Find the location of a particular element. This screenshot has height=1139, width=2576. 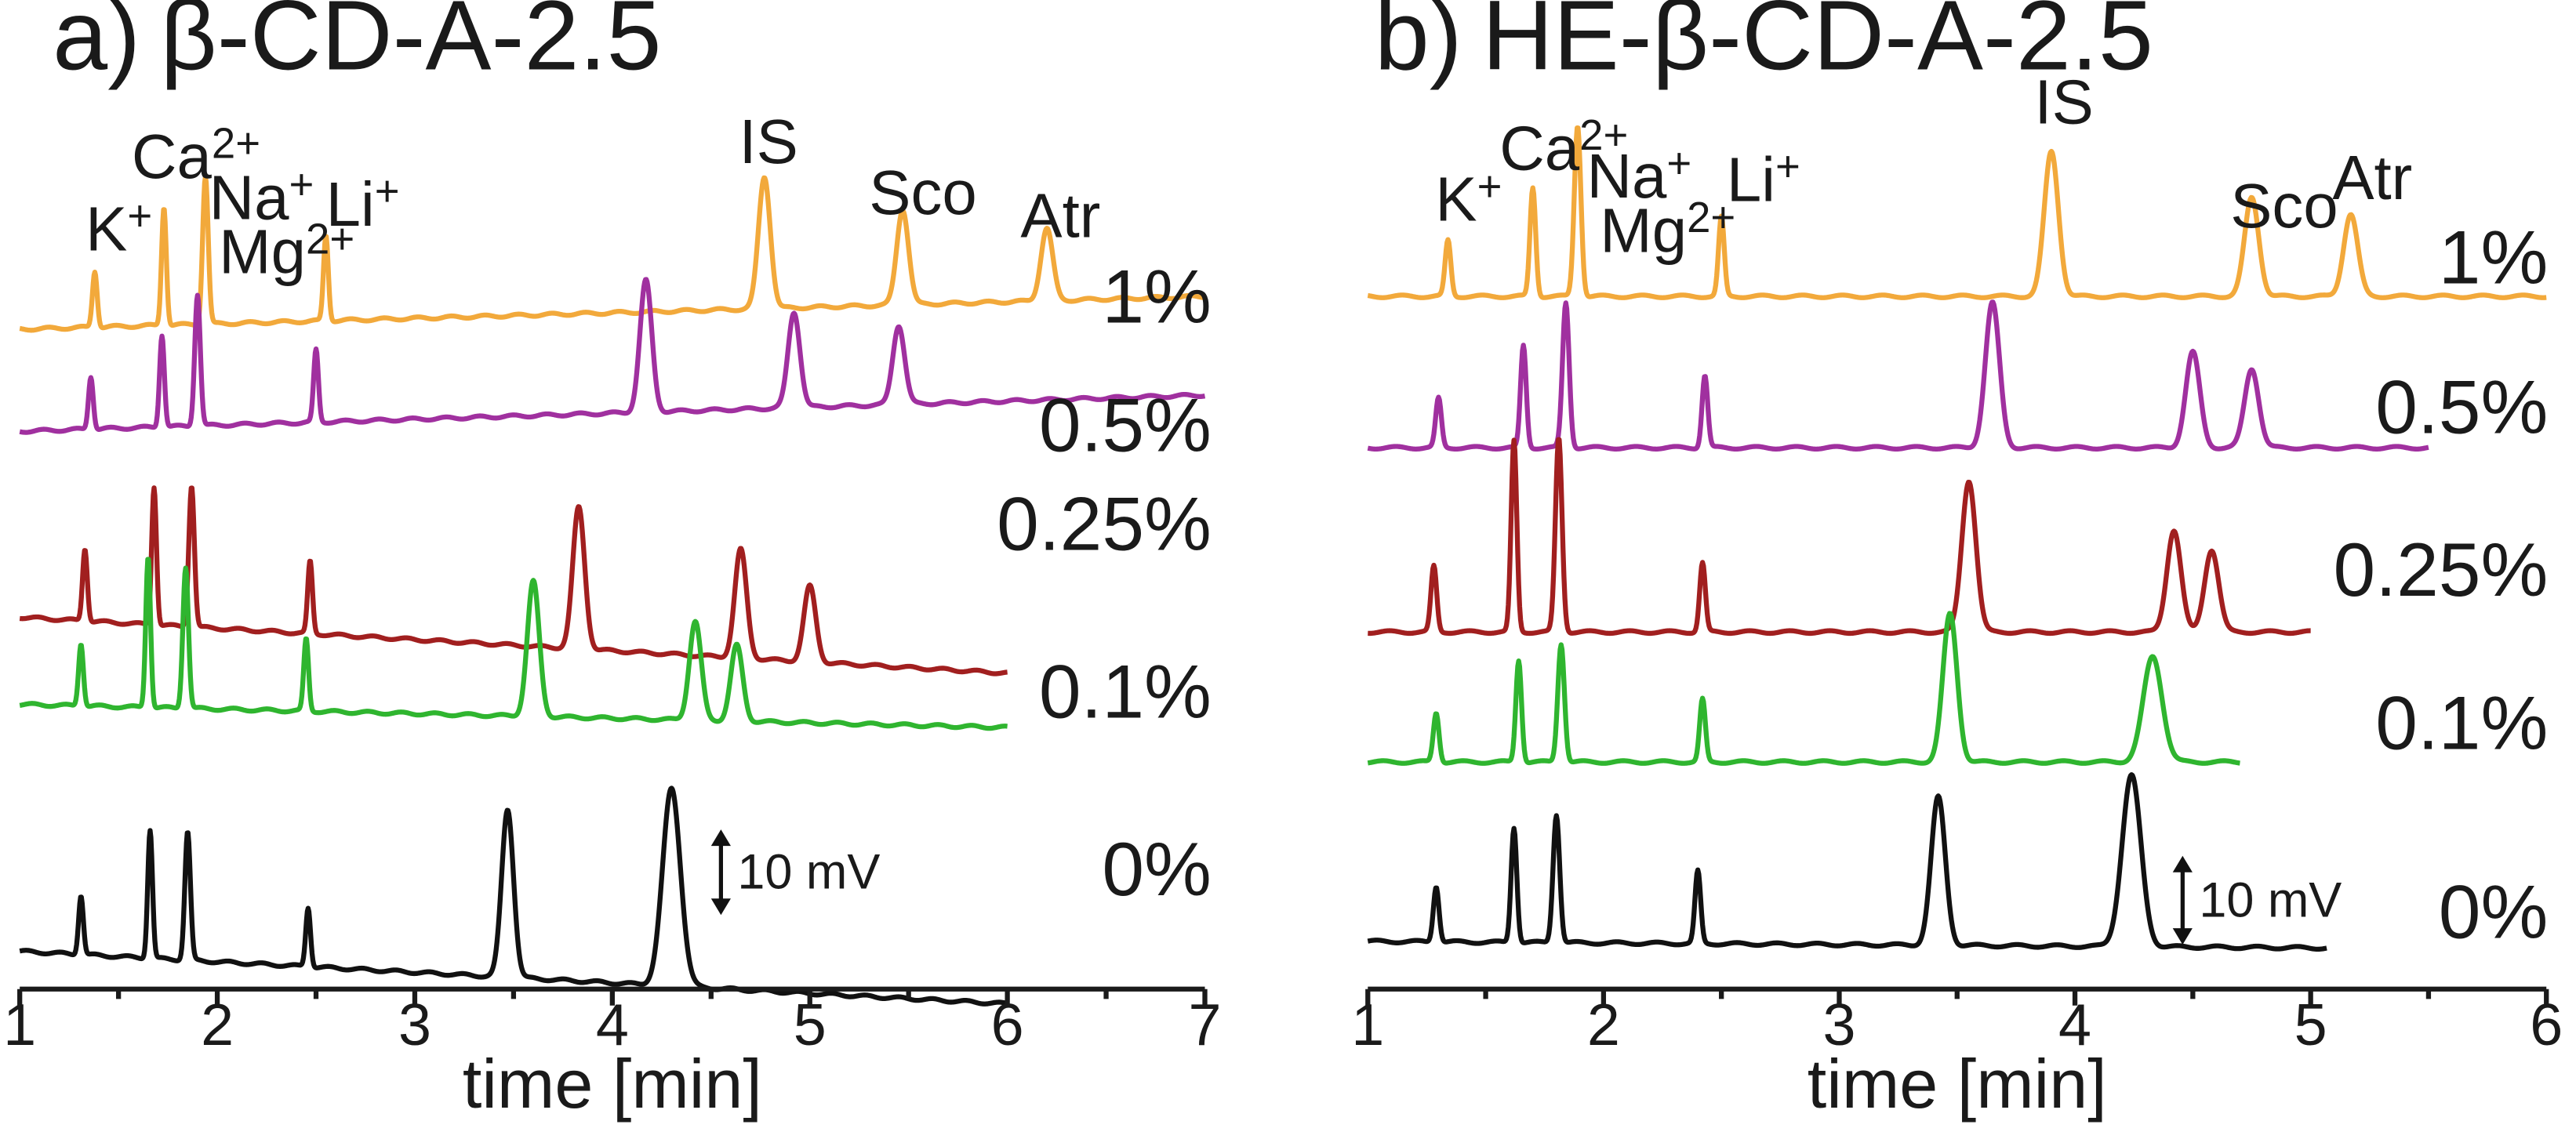

x-tick-label: 7 is located at coordinates (1204, 1025).